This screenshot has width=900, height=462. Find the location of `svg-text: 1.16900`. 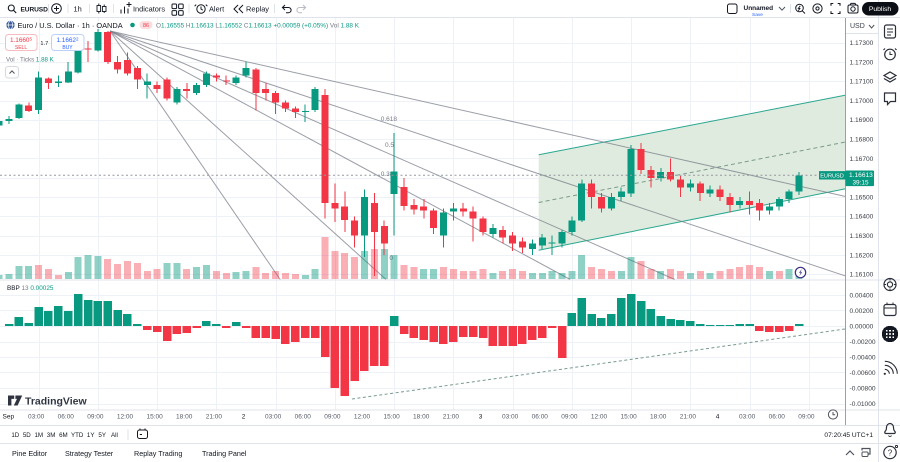

svg-text: 1.16900 is located at coordinates (862, 120).